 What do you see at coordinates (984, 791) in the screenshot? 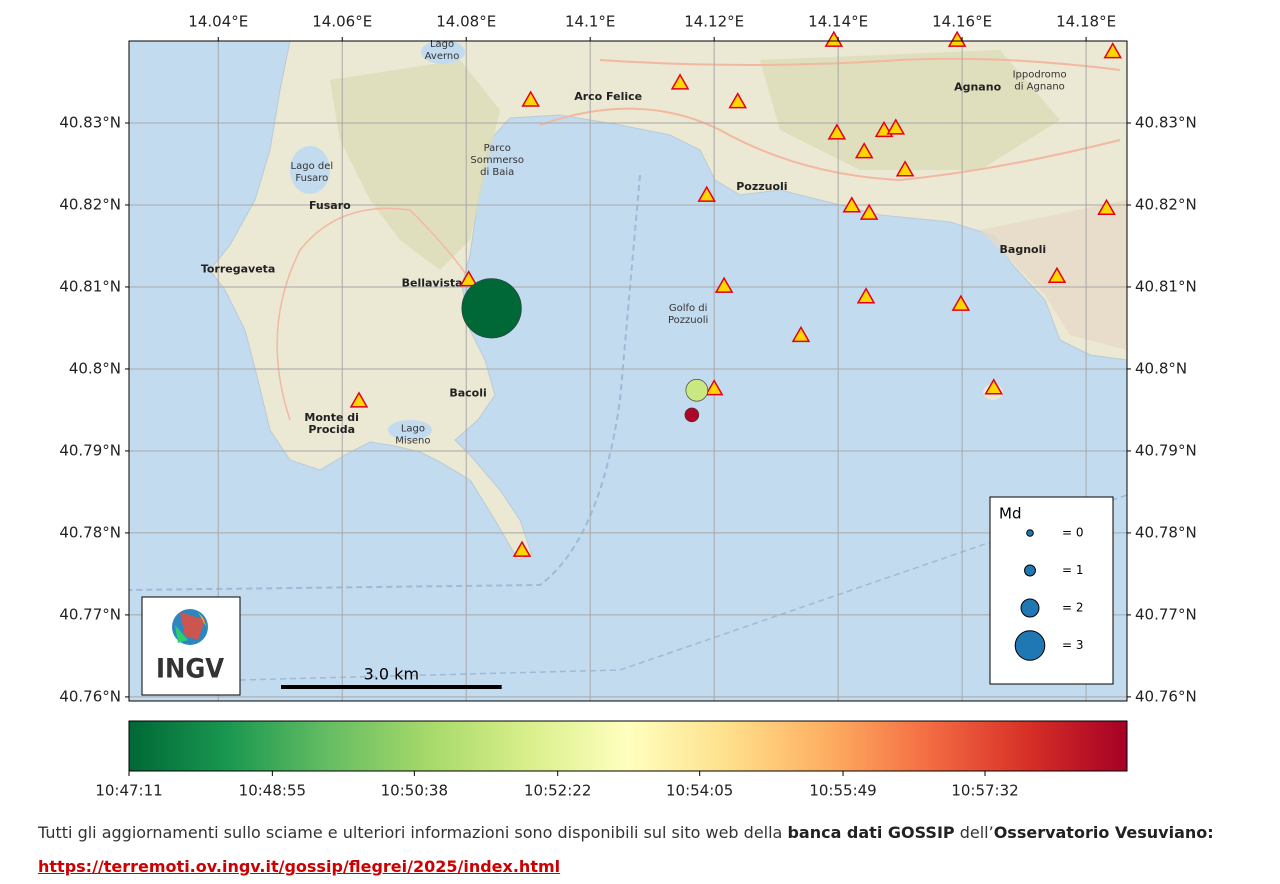
I see `colorbar-tick-label: 10:57:32` at bounding box center [984, 791].